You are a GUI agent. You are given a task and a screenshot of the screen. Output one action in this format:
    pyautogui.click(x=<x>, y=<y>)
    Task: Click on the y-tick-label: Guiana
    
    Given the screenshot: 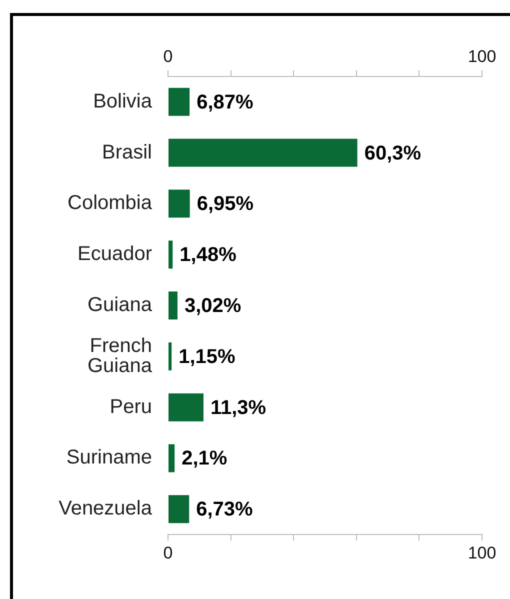 What is the action you would take?
    pyautogui.click(x=120, y=305)
    